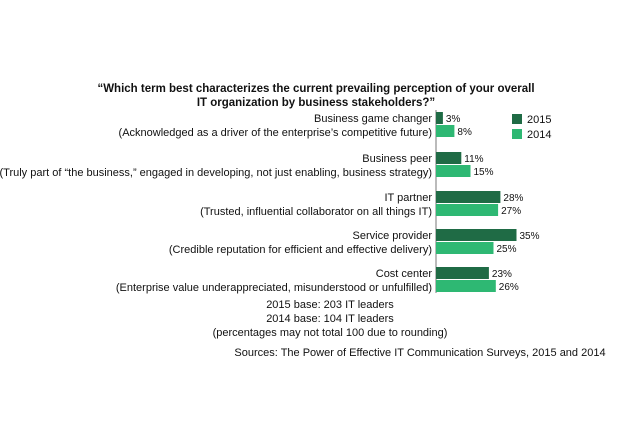  Describe the element at coordinates (464, 132) in the screenshot. I see `data-label-2014: 8%` at that location.